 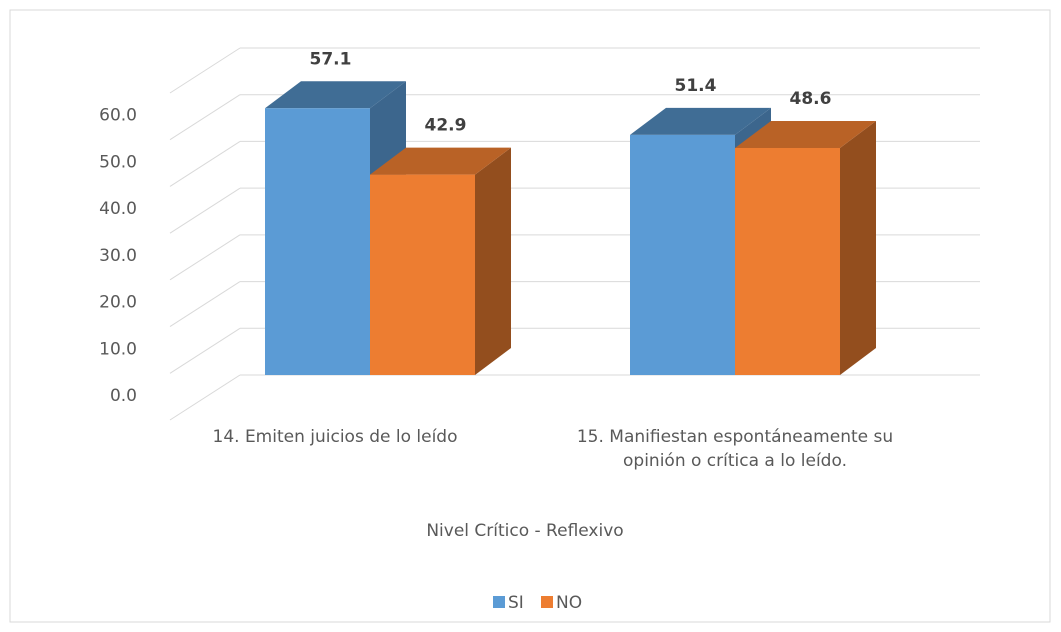 I want to click on y-tick-label: 10.0, so click(x=118, y=349).